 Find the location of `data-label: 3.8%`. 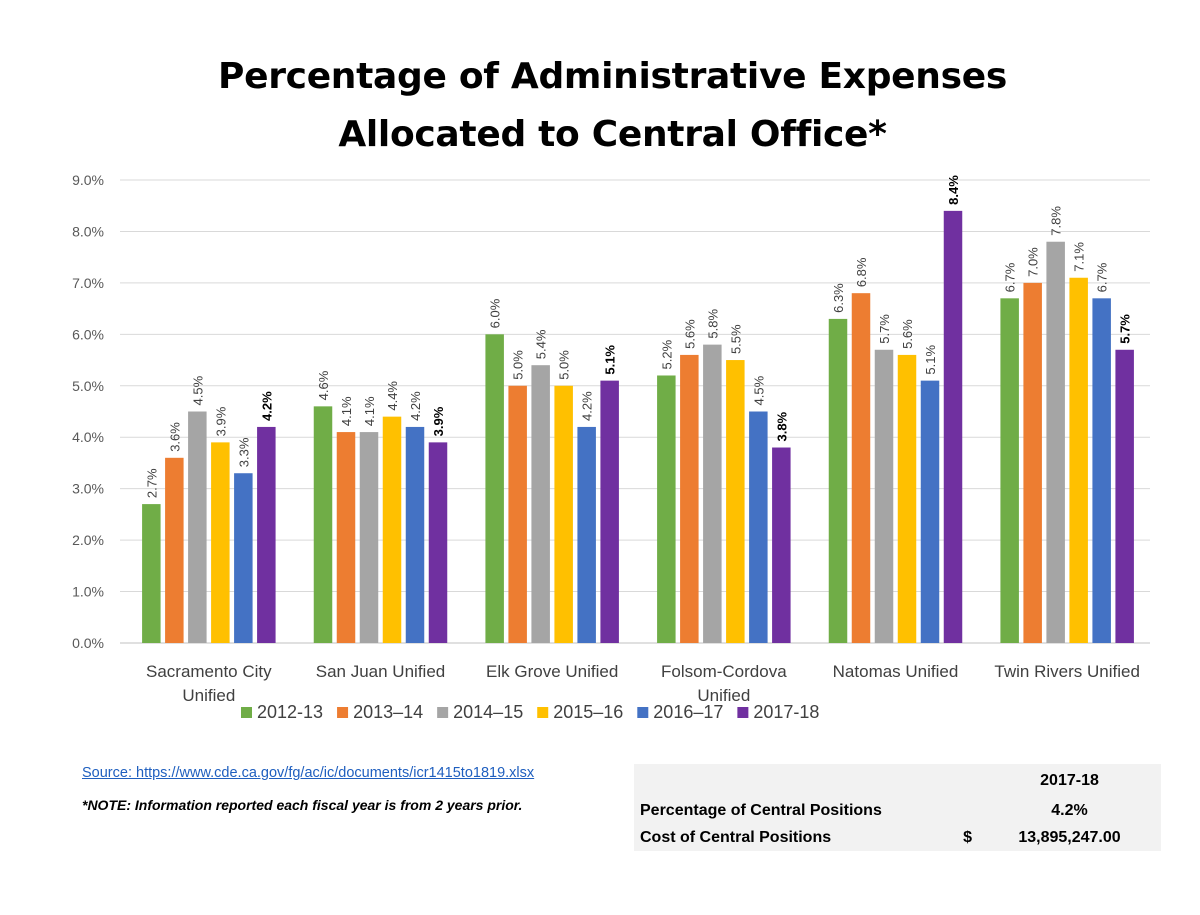

data-label: 3.8% is located at coordinates (781, 426).